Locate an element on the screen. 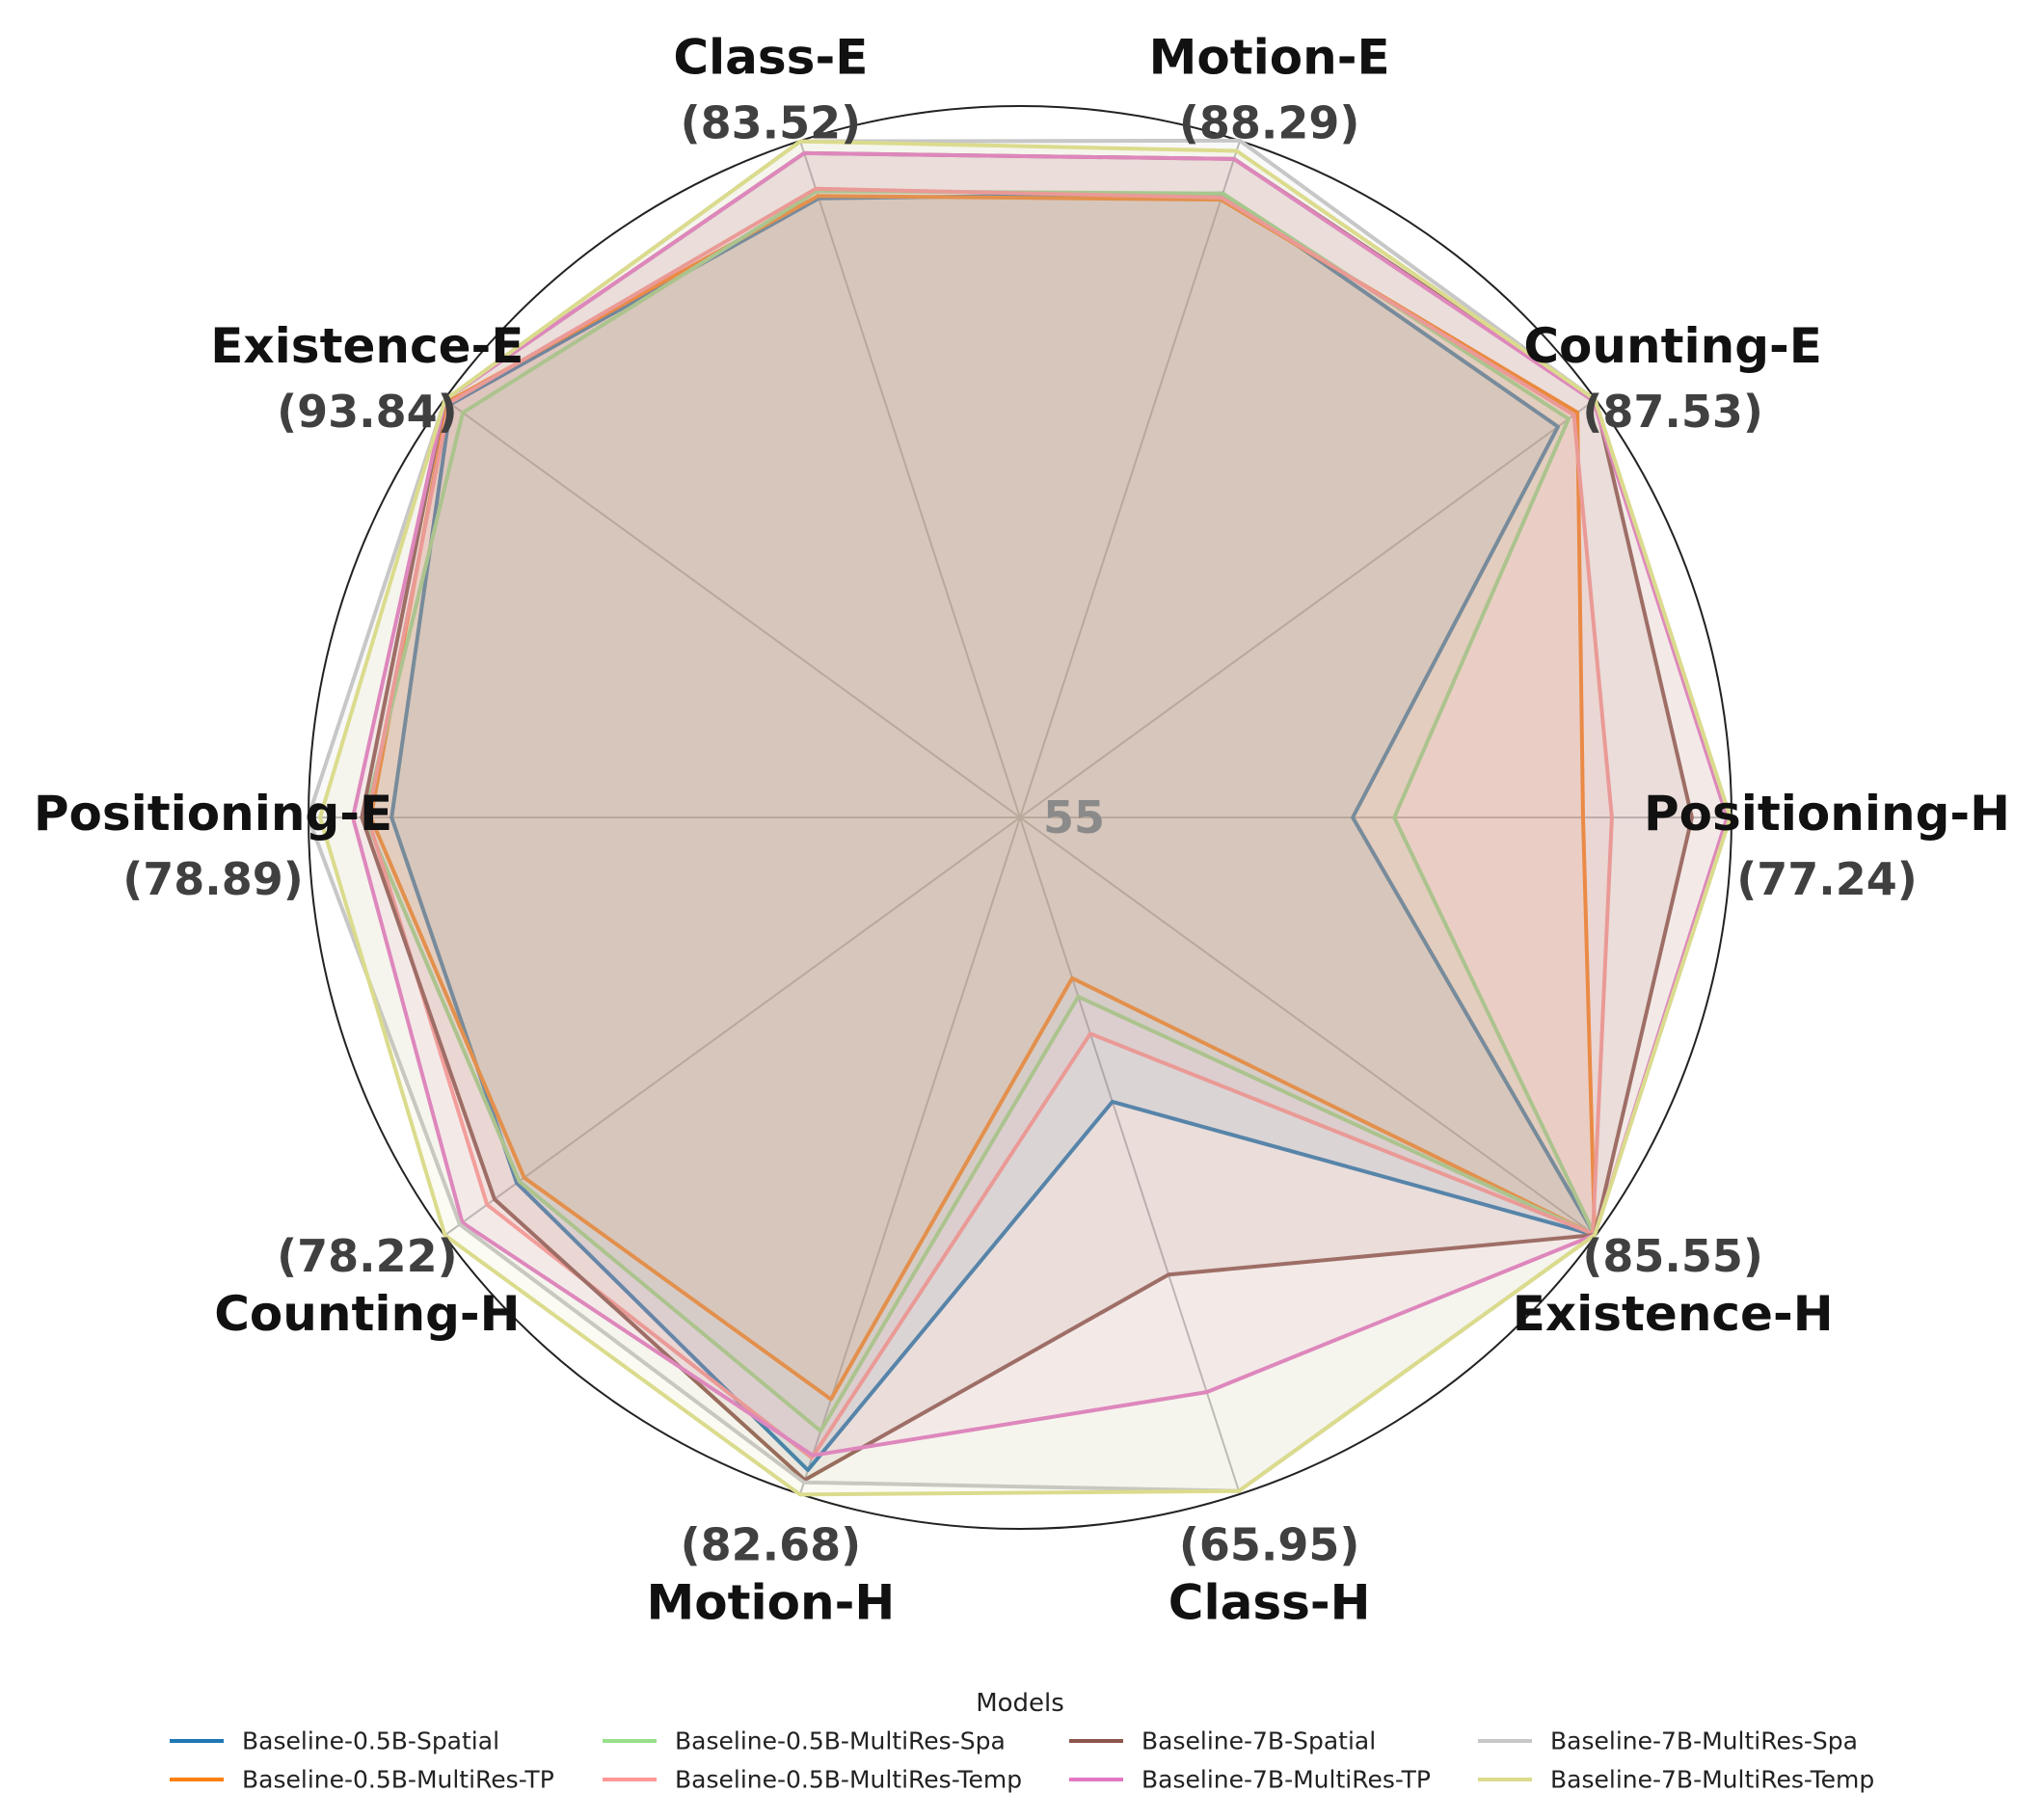 The width and height of the screenshot is (2041, 1820). spoke-class-e is located at coordinates (909, 479).